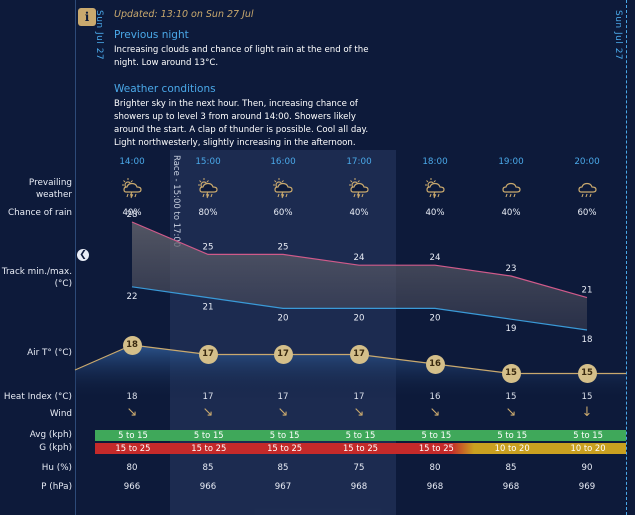  What do you see at coordinates (360, 448) in the screenshot?
I see `wind-gust-bar-3: 15 to 25` at bounding box center [360, 448].